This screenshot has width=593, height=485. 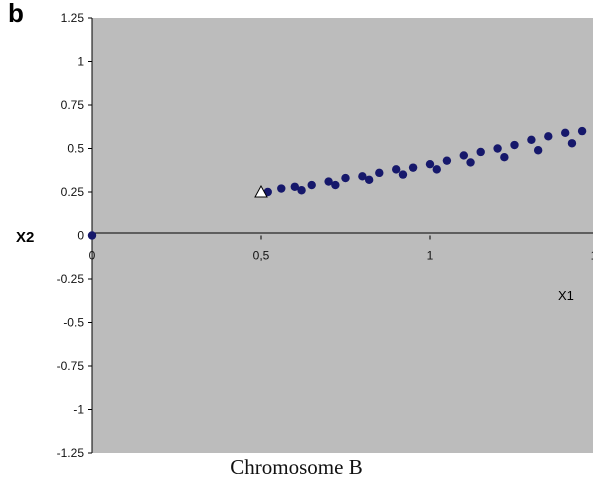 I want to click on chart-title: Chromosome B, so click(x=296, y=467).